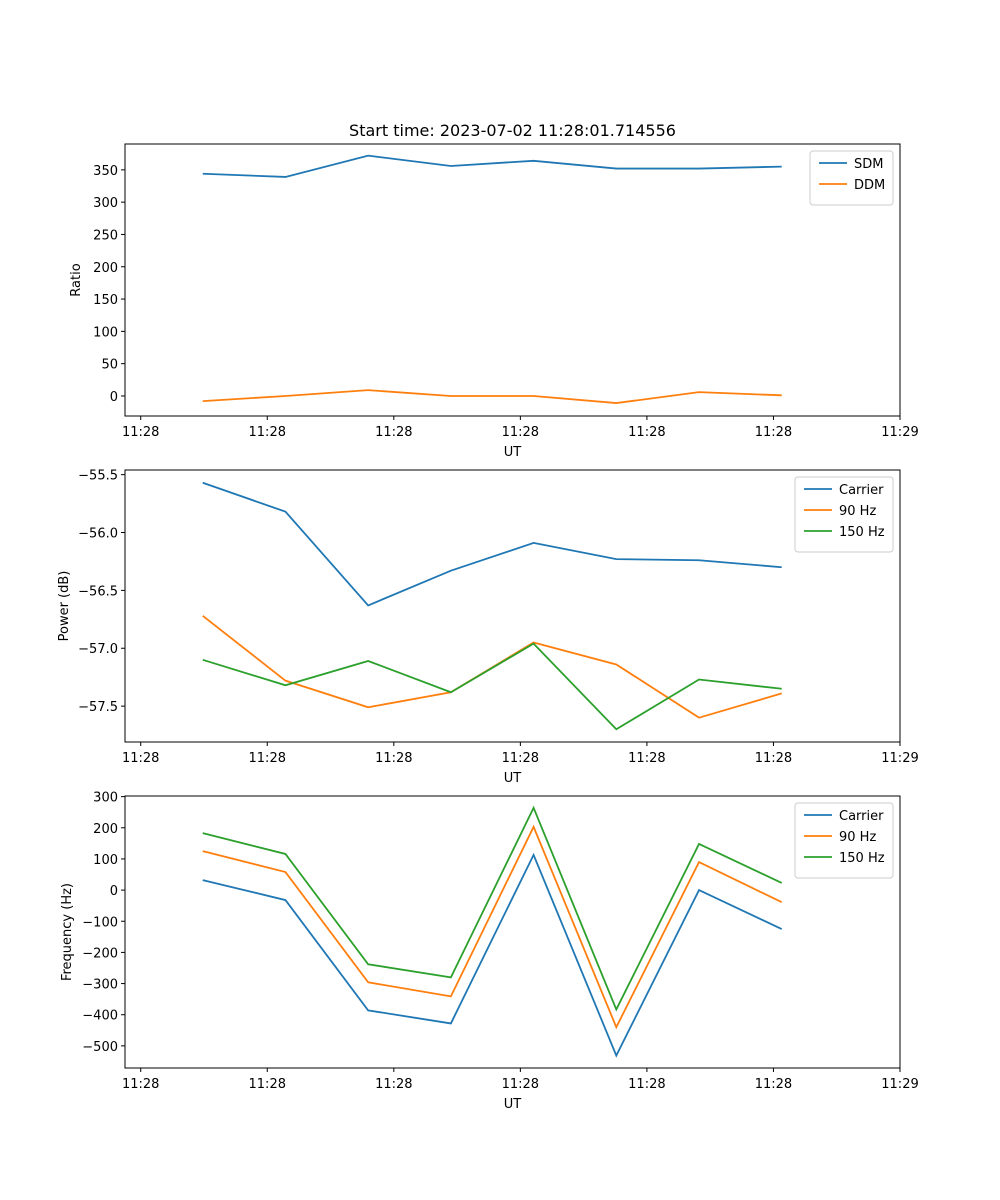 The image size is (1000, 1200). I want to click on legend-label: SDM, so click(868, 164).